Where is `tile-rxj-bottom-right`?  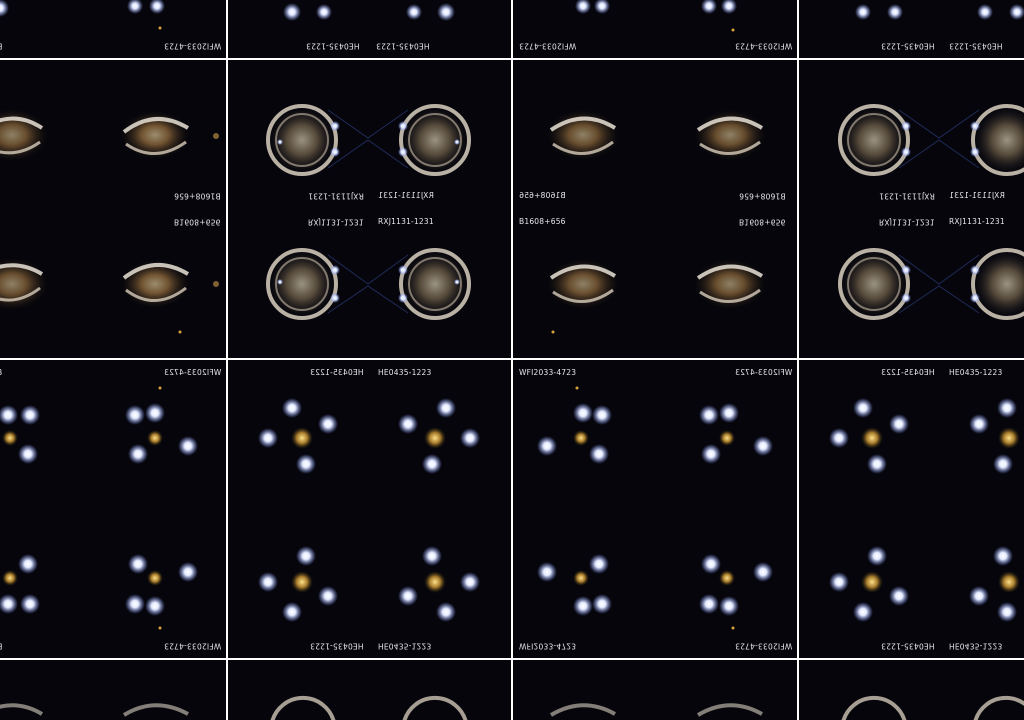 tile-rxj-bottom-right is located at coordinates (911, 690).